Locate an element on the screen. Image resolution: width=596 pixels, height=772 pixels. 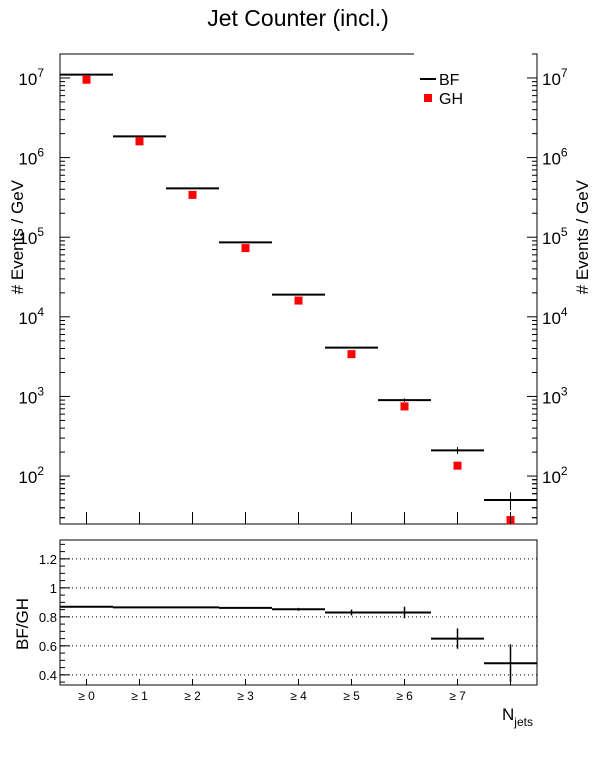
y-tick-label-right: 10⁵ is located at coordinates (555, 236).